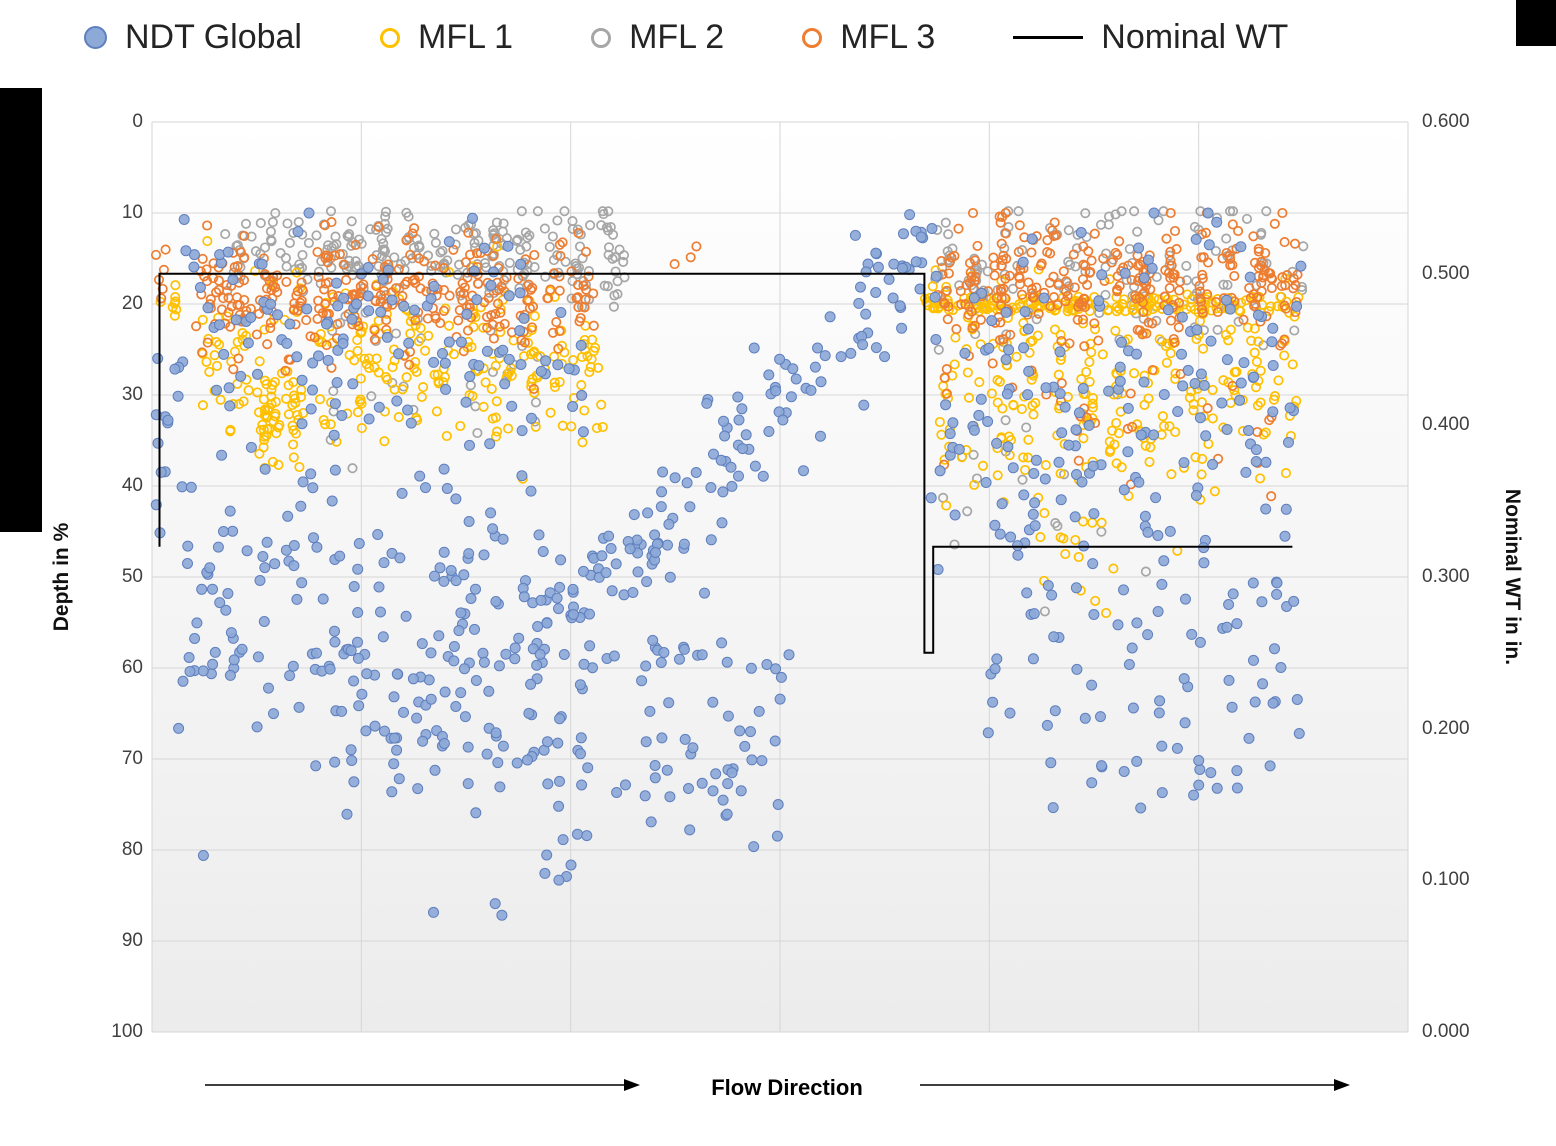 This screenshot has height=1146, width=1556. I want to click on mfl-3-marker-icon, so click(812, 37).